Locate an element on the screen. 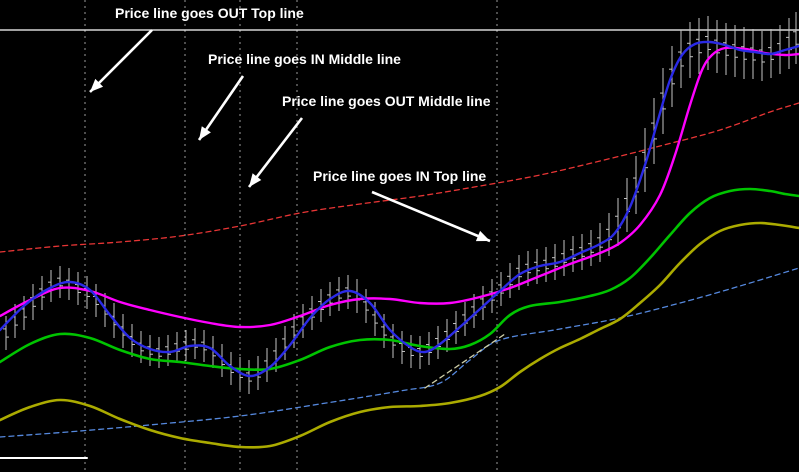 Image resolution: width=799 pixels, height=472 pixels. annotation-label-4: Price line goes IN Top line is located at coordinates (400, 176).